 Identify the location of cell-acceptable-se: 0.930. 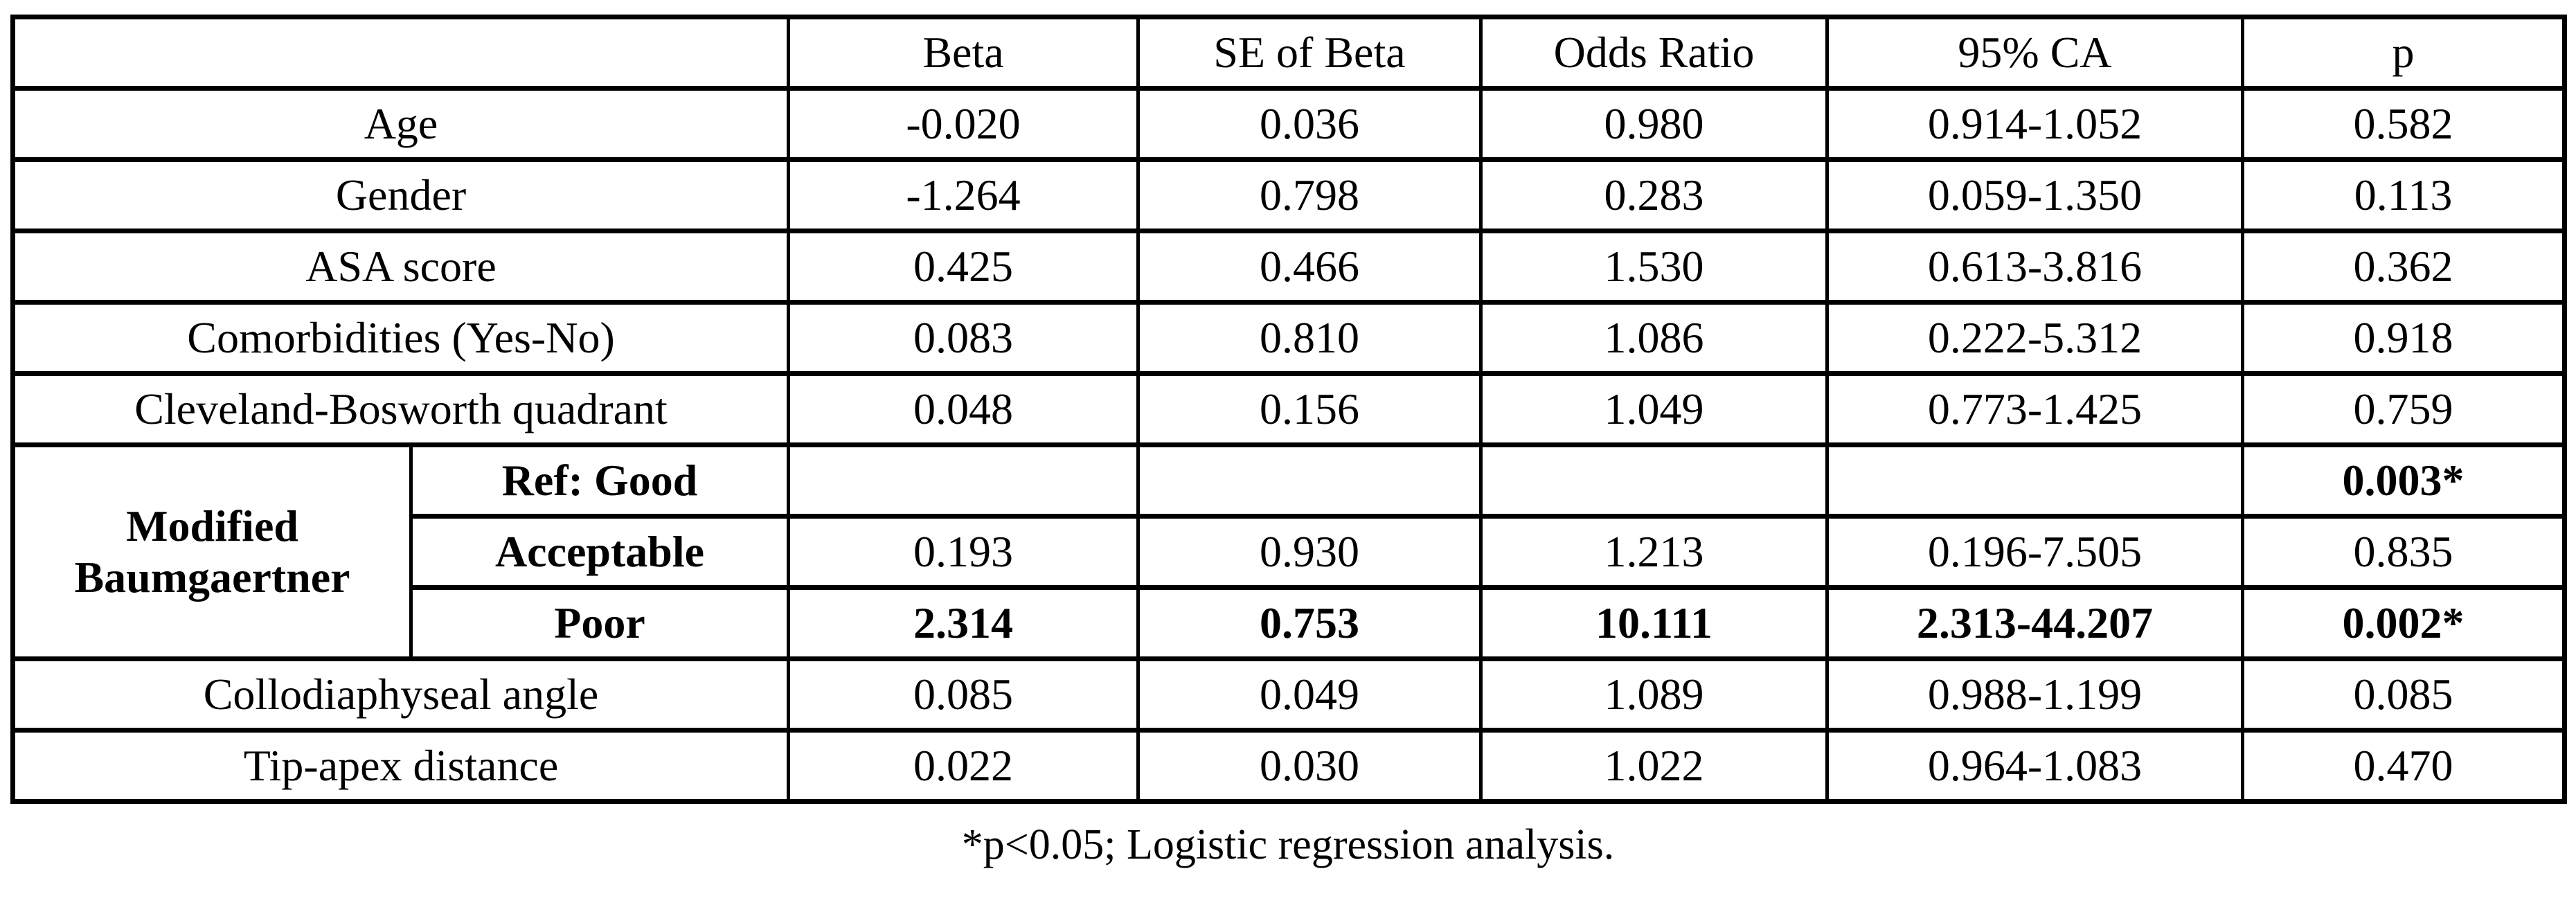
(1309, 552).